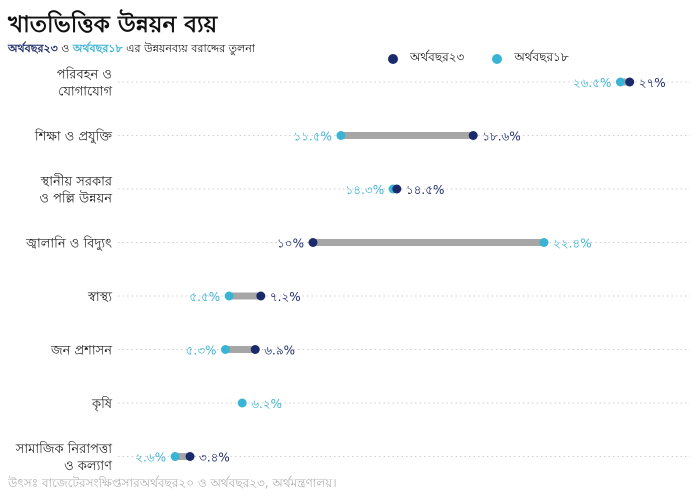 The width and height of the screenshot is (700, 500). I want to click on value-label-fy23: ৭.২%, so click(285, 297).